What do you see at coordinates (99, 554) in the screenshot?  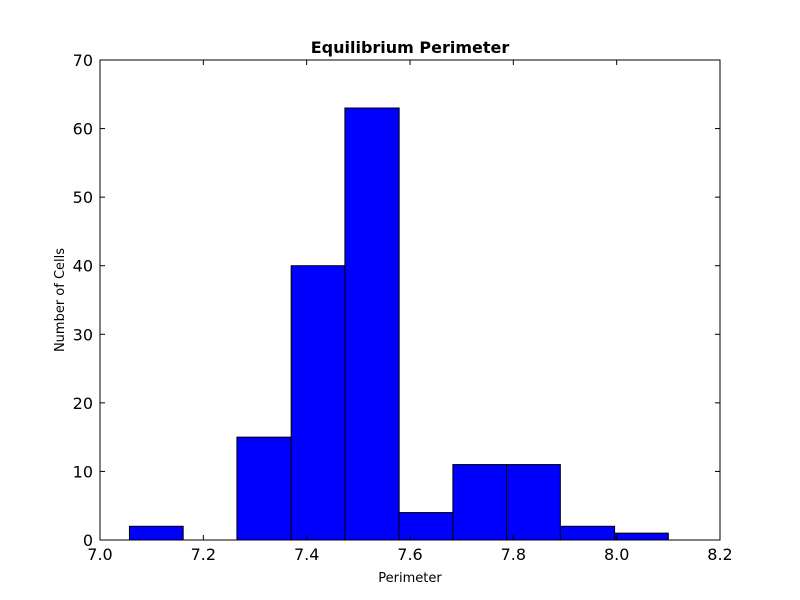 I see `x-tick-label: 7.0` at bounding box center [99, 554].